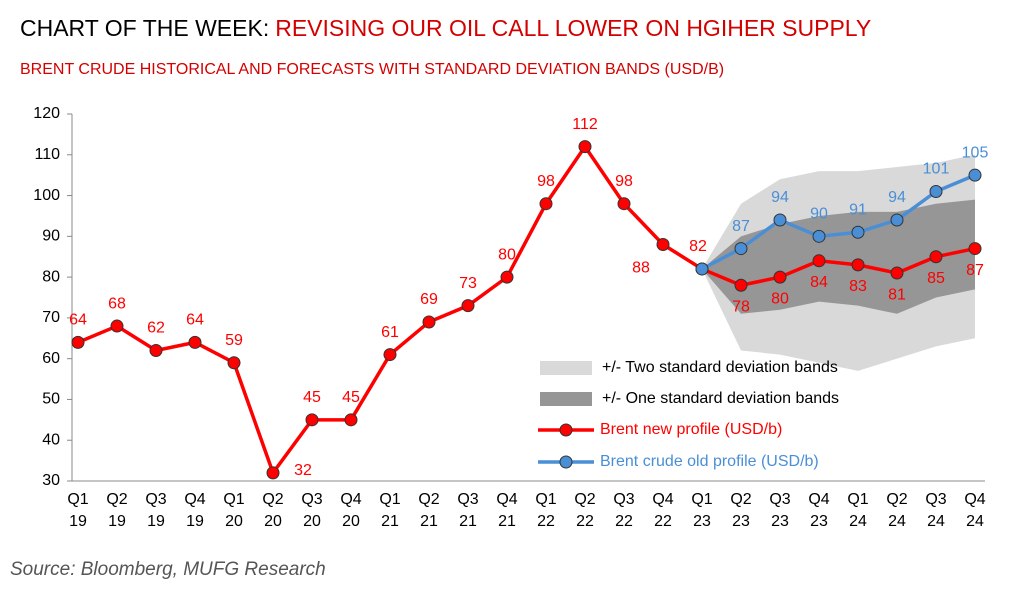 The height and width of the screenshot is (594, 1022). What do you see at coordinates (641, 268) in the screenshot?
I see `data-label: 88` at bounding box center [641, 268].